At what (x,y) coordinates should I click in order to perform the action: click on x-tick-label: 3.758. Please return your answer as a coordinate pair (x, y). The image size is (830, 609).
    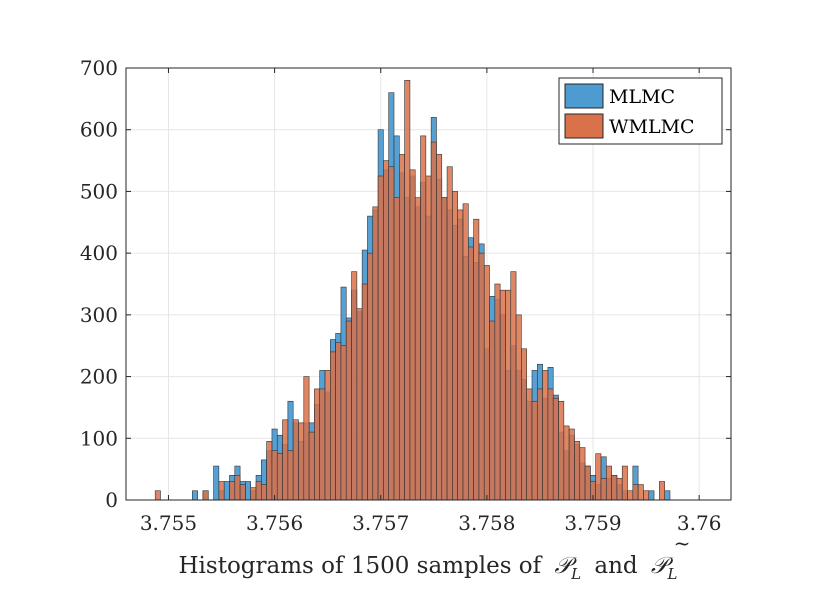
    Looking at the image, I should click on (486, 523).